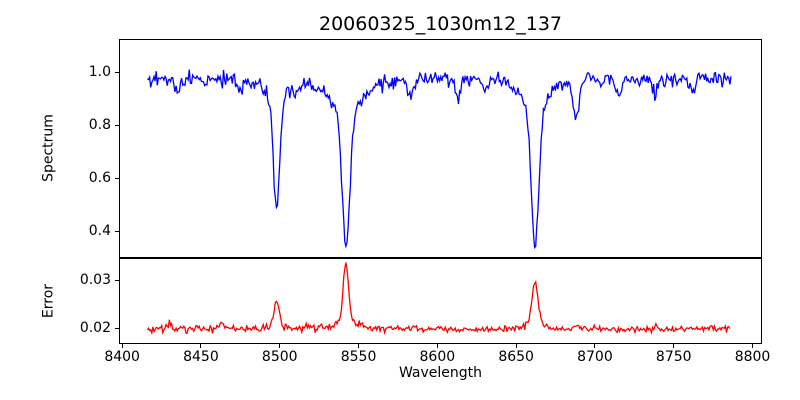  What do you see at coordinates (752, 357) in the screenshot?
I see `x-tick-label: 8800` at bounding box center [752, 357].